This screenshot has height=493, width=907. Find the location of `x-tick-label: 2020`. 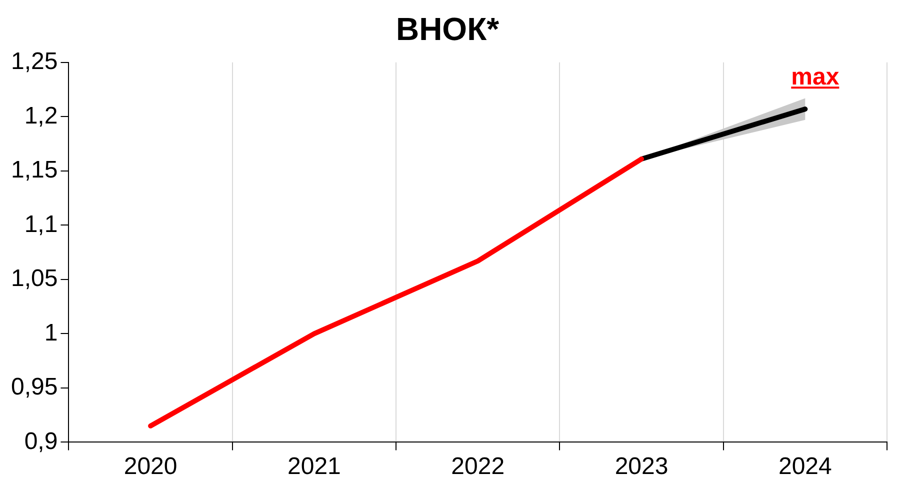

x-tick-label: 2020 is located at coordinates (151, 466).